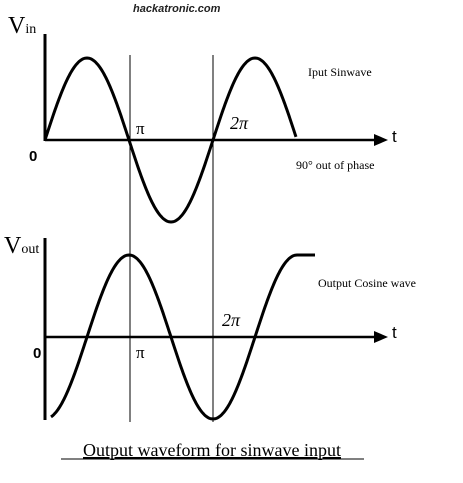  What do you see at coordinates (212, 450) in the screenshot?
I see `caption: Output waveform for sinwave input` at bounding box center [212, 450].